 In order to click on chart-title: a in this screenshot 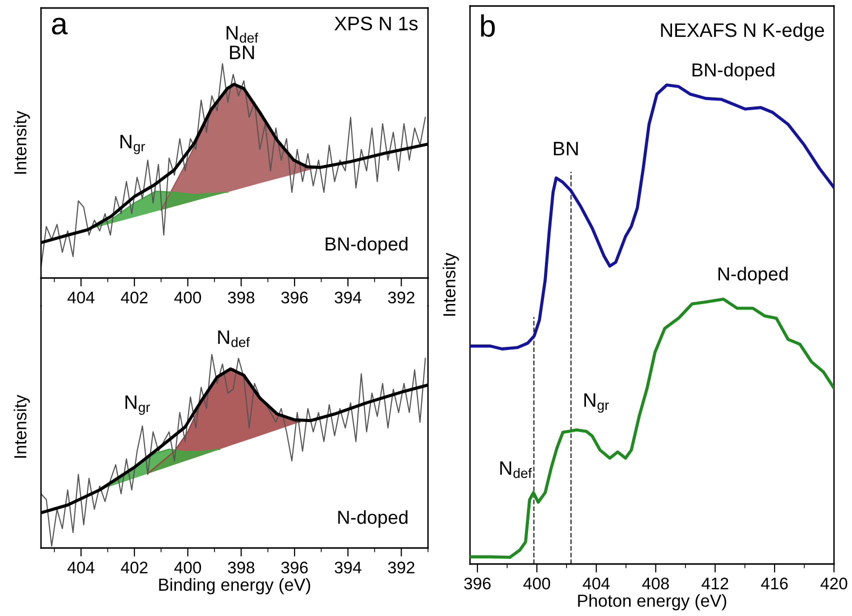, I will do `click(60, 26)`.